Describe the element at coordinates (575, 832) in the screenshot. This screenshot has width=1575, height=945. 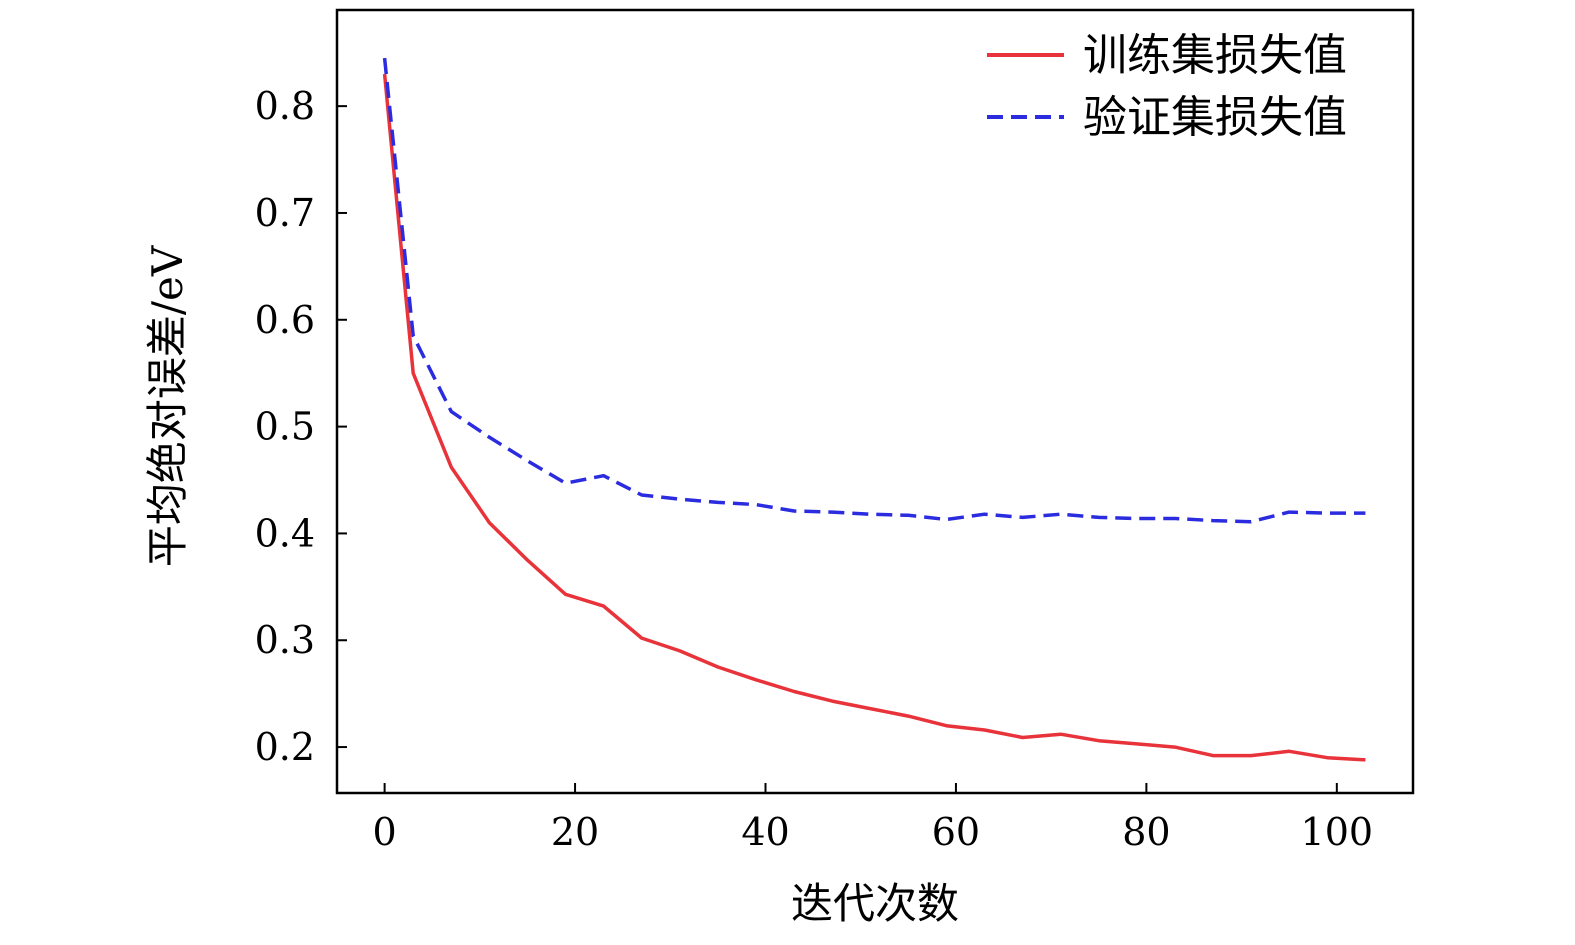
I see `x-tick-label: 20` at that location.